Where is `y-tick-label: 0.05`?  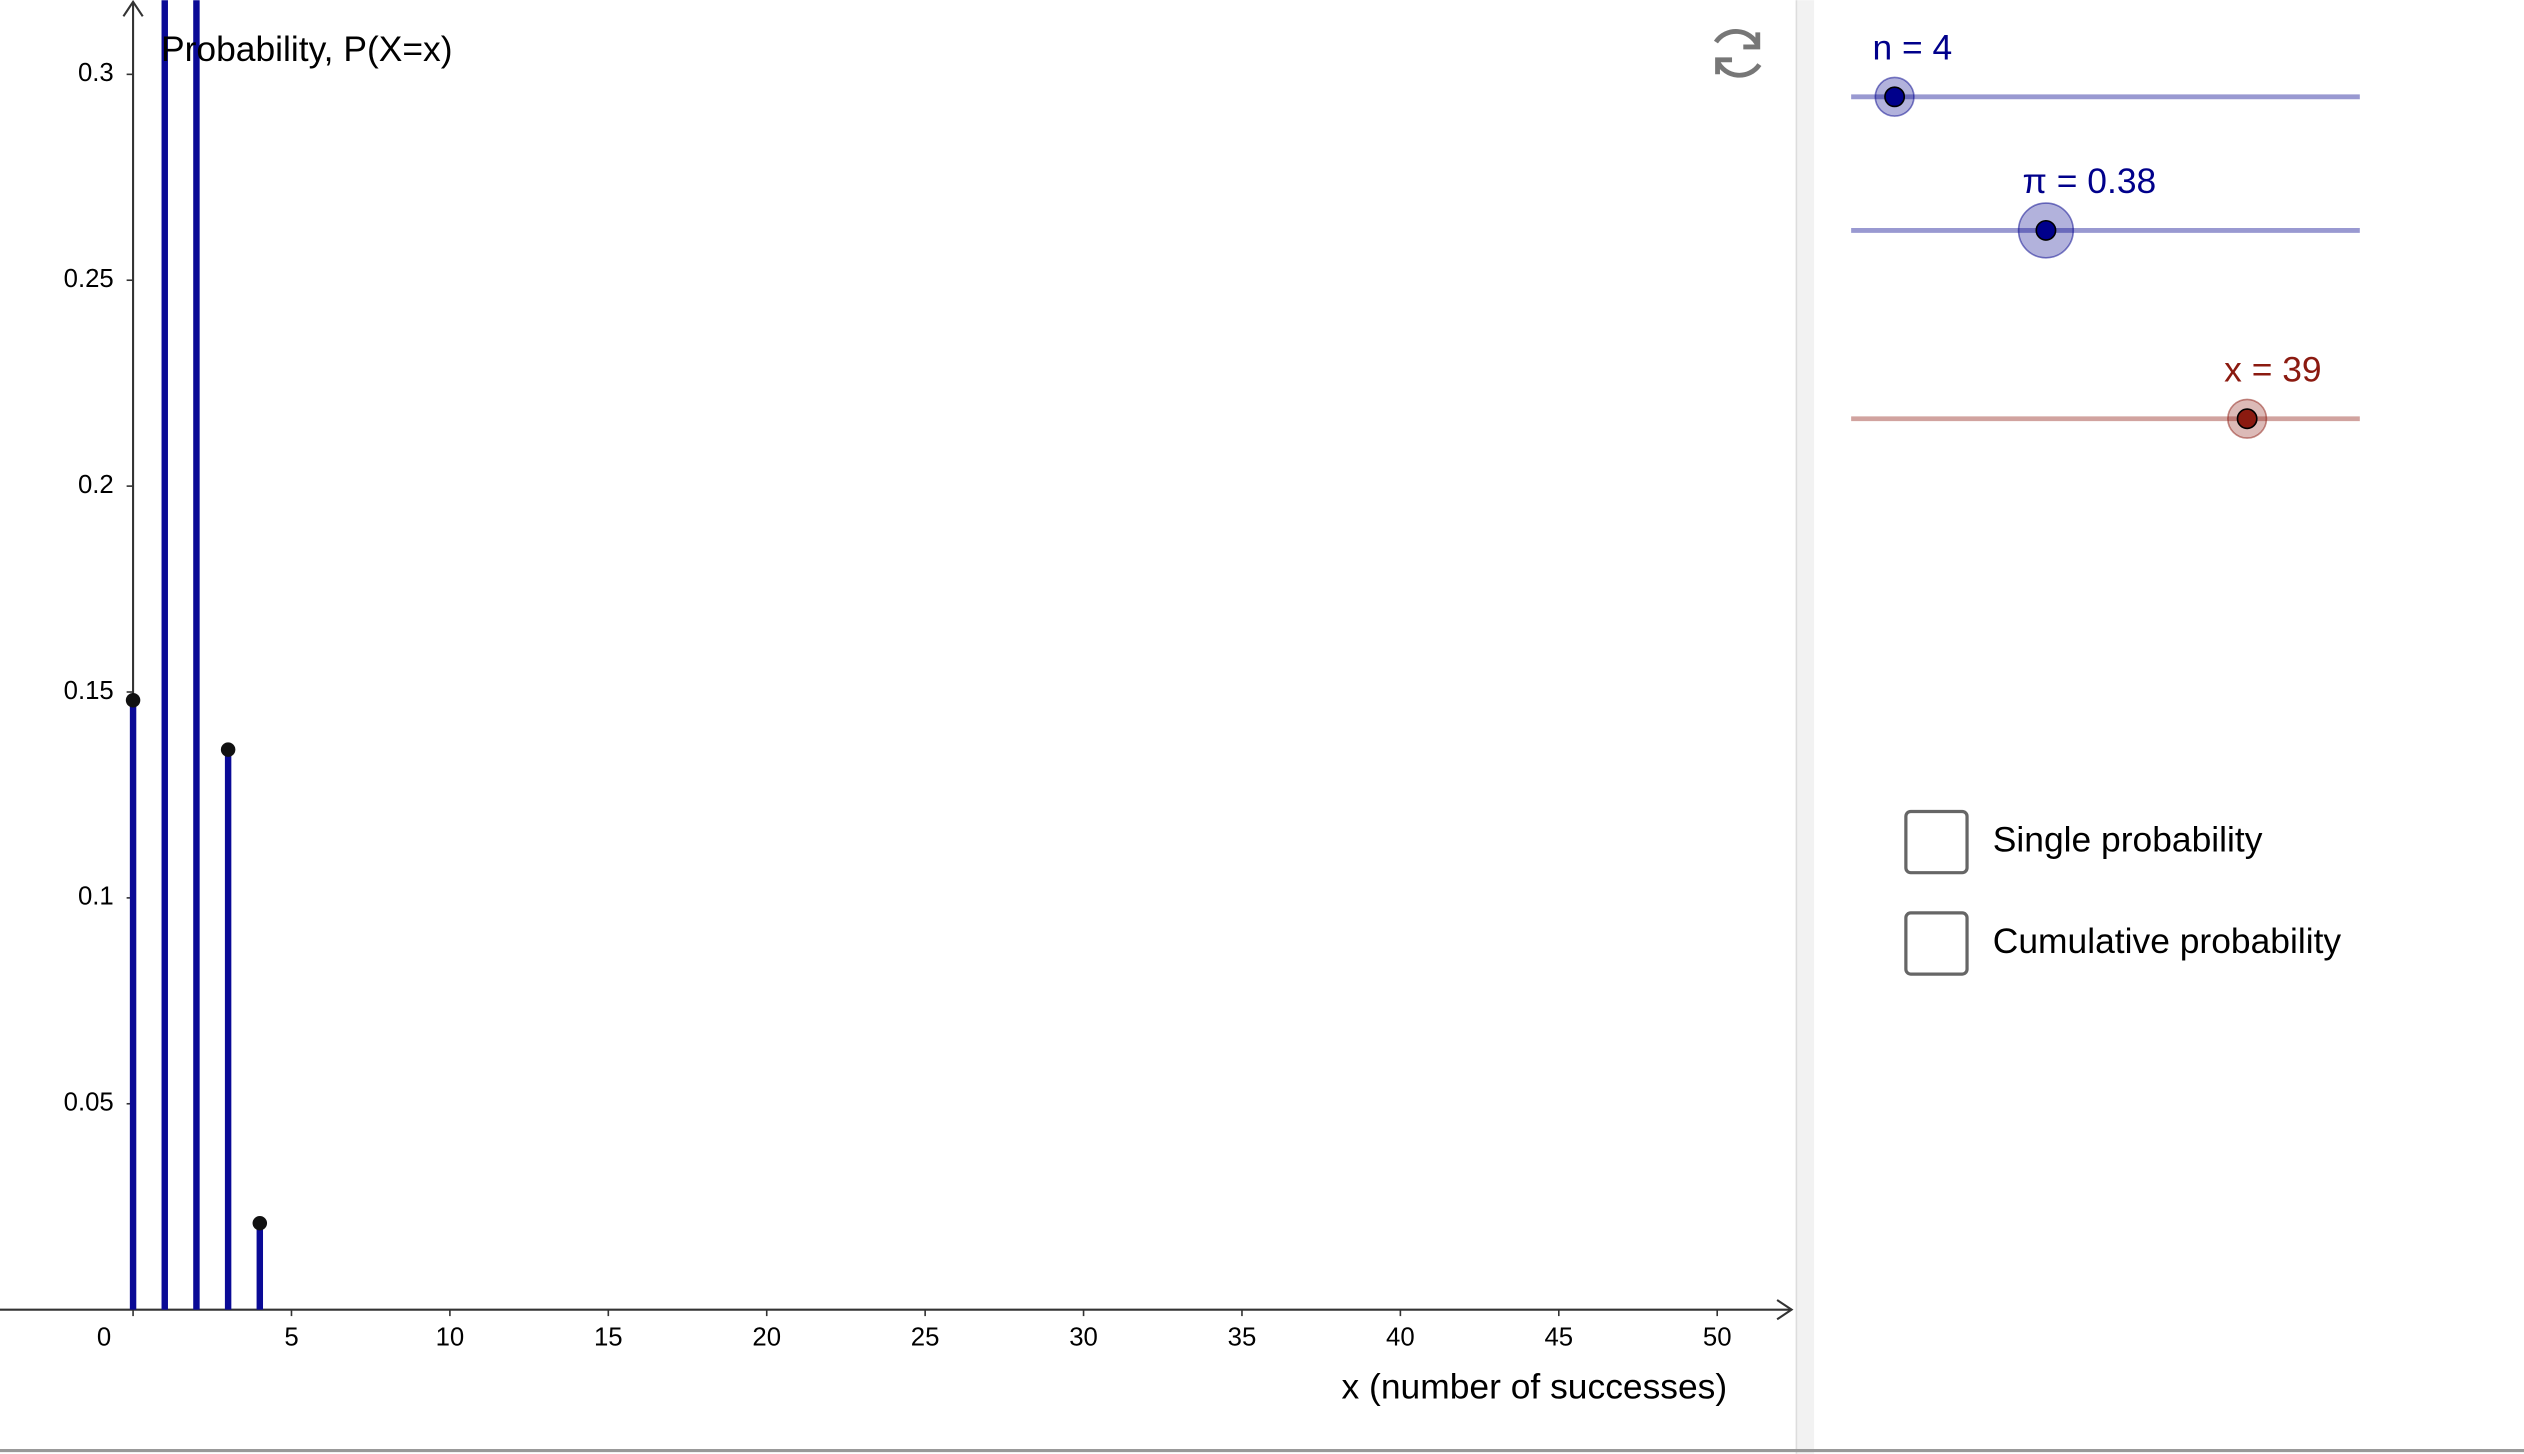
y-tick-label: 0.05 is located at coordinates (89, 1103).